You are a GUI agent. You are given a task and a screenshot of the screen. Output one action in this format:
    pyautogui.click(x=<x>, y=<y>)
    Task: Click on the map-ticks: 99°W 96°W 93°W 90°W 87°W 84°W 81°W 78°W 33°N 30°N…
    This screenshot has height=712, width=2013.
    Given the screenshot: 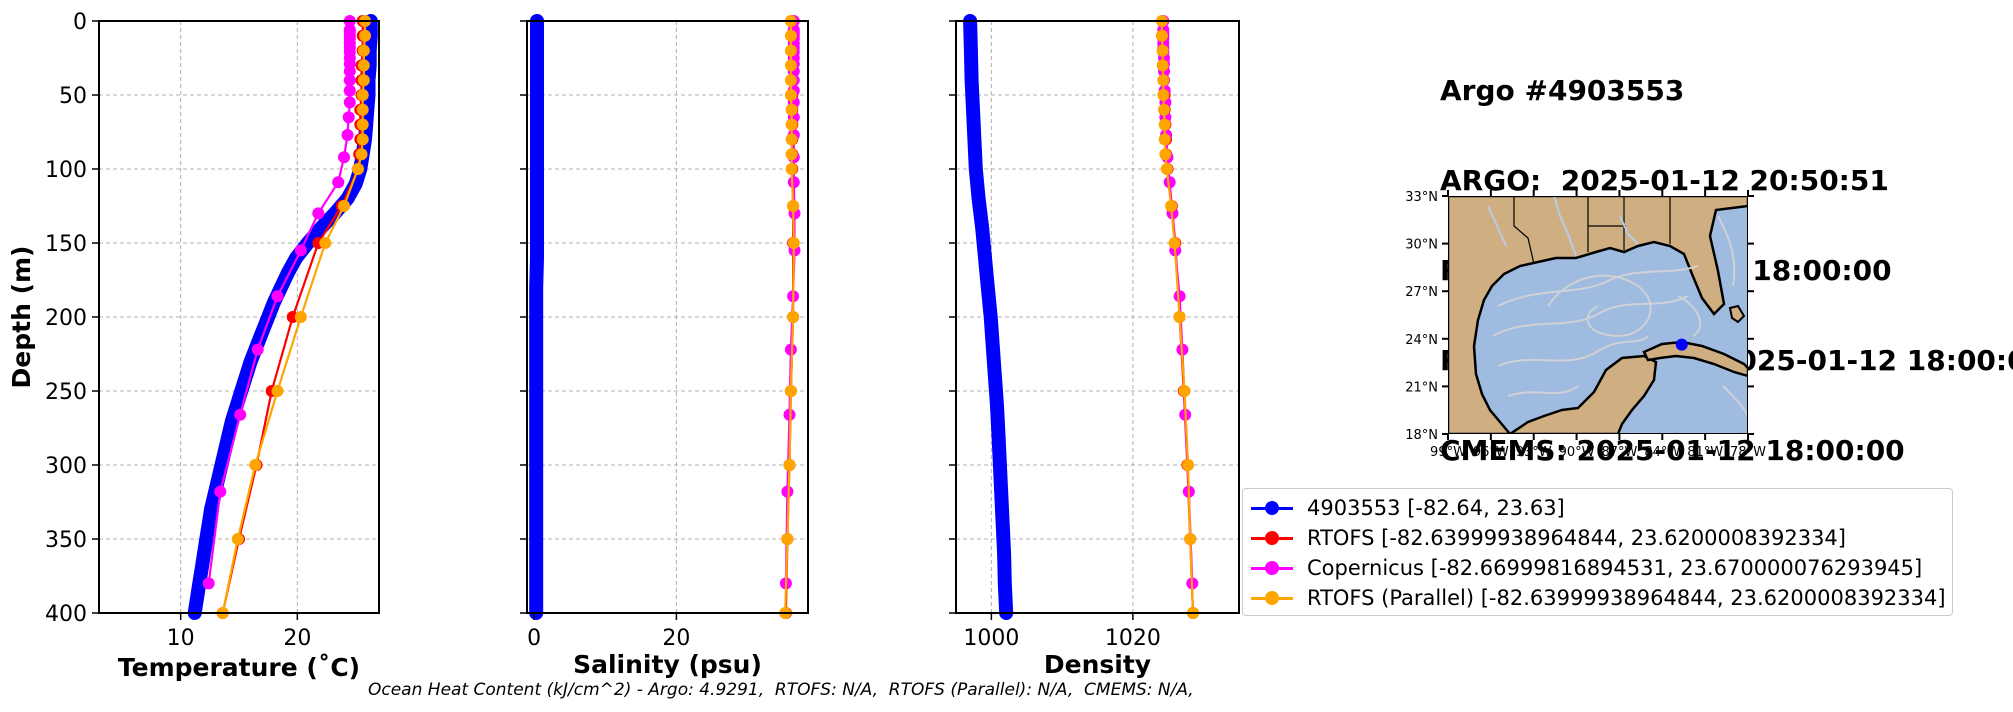 What is the action you would take?
    pyautogui.click(x=1585, y=325)
    